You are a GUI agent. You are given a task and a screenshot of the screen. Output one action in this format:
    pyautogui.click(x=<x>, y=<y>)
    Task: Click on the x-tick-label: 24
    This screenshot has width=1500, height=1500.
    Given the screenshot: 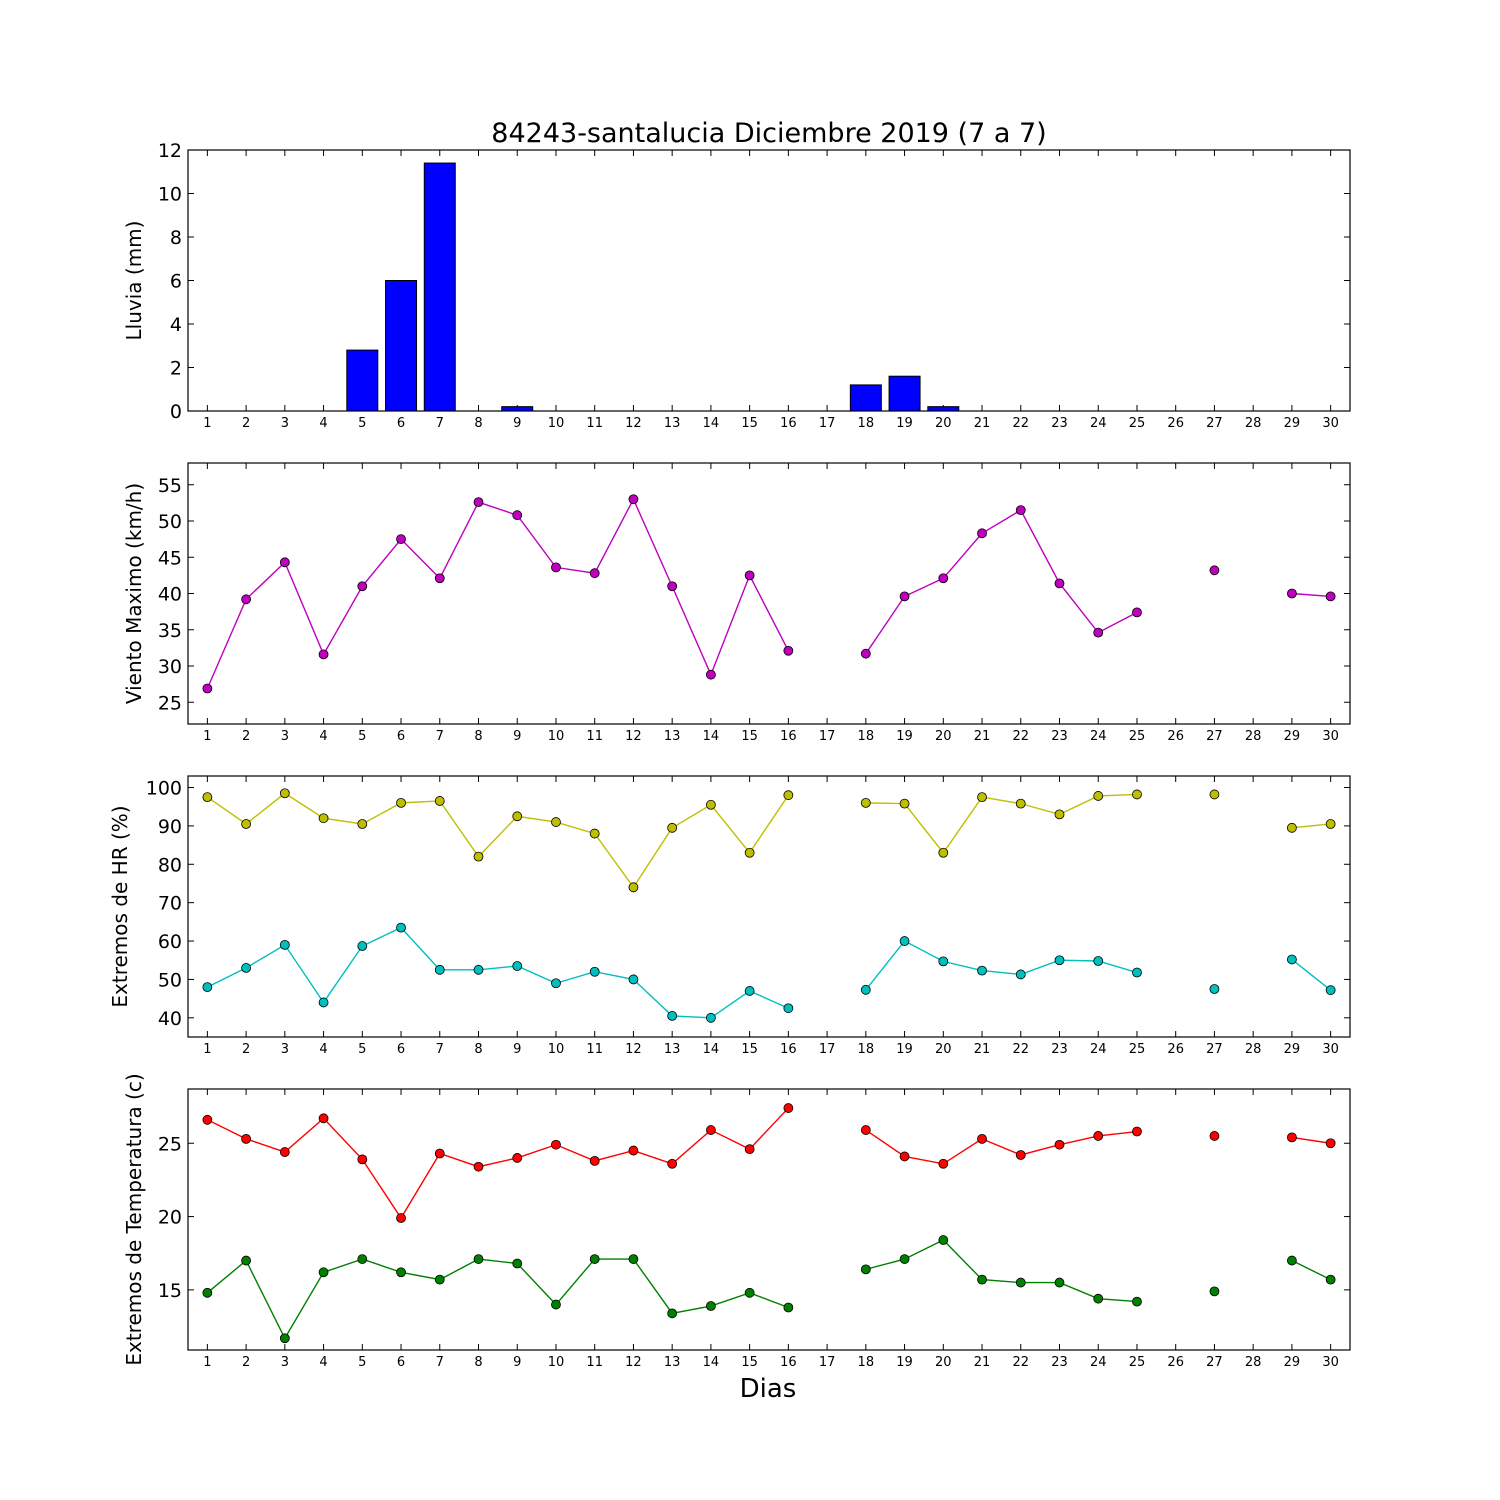 What is the action you would take?
    pyautogui.click(x=1098, y=423)
    